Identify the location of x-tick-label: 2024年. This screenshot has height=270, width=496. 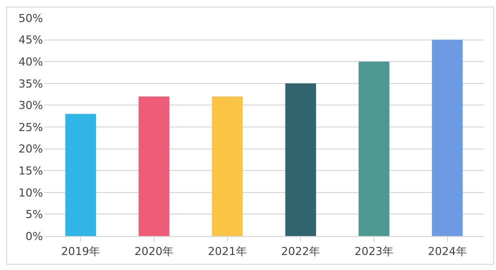
(447, 251).